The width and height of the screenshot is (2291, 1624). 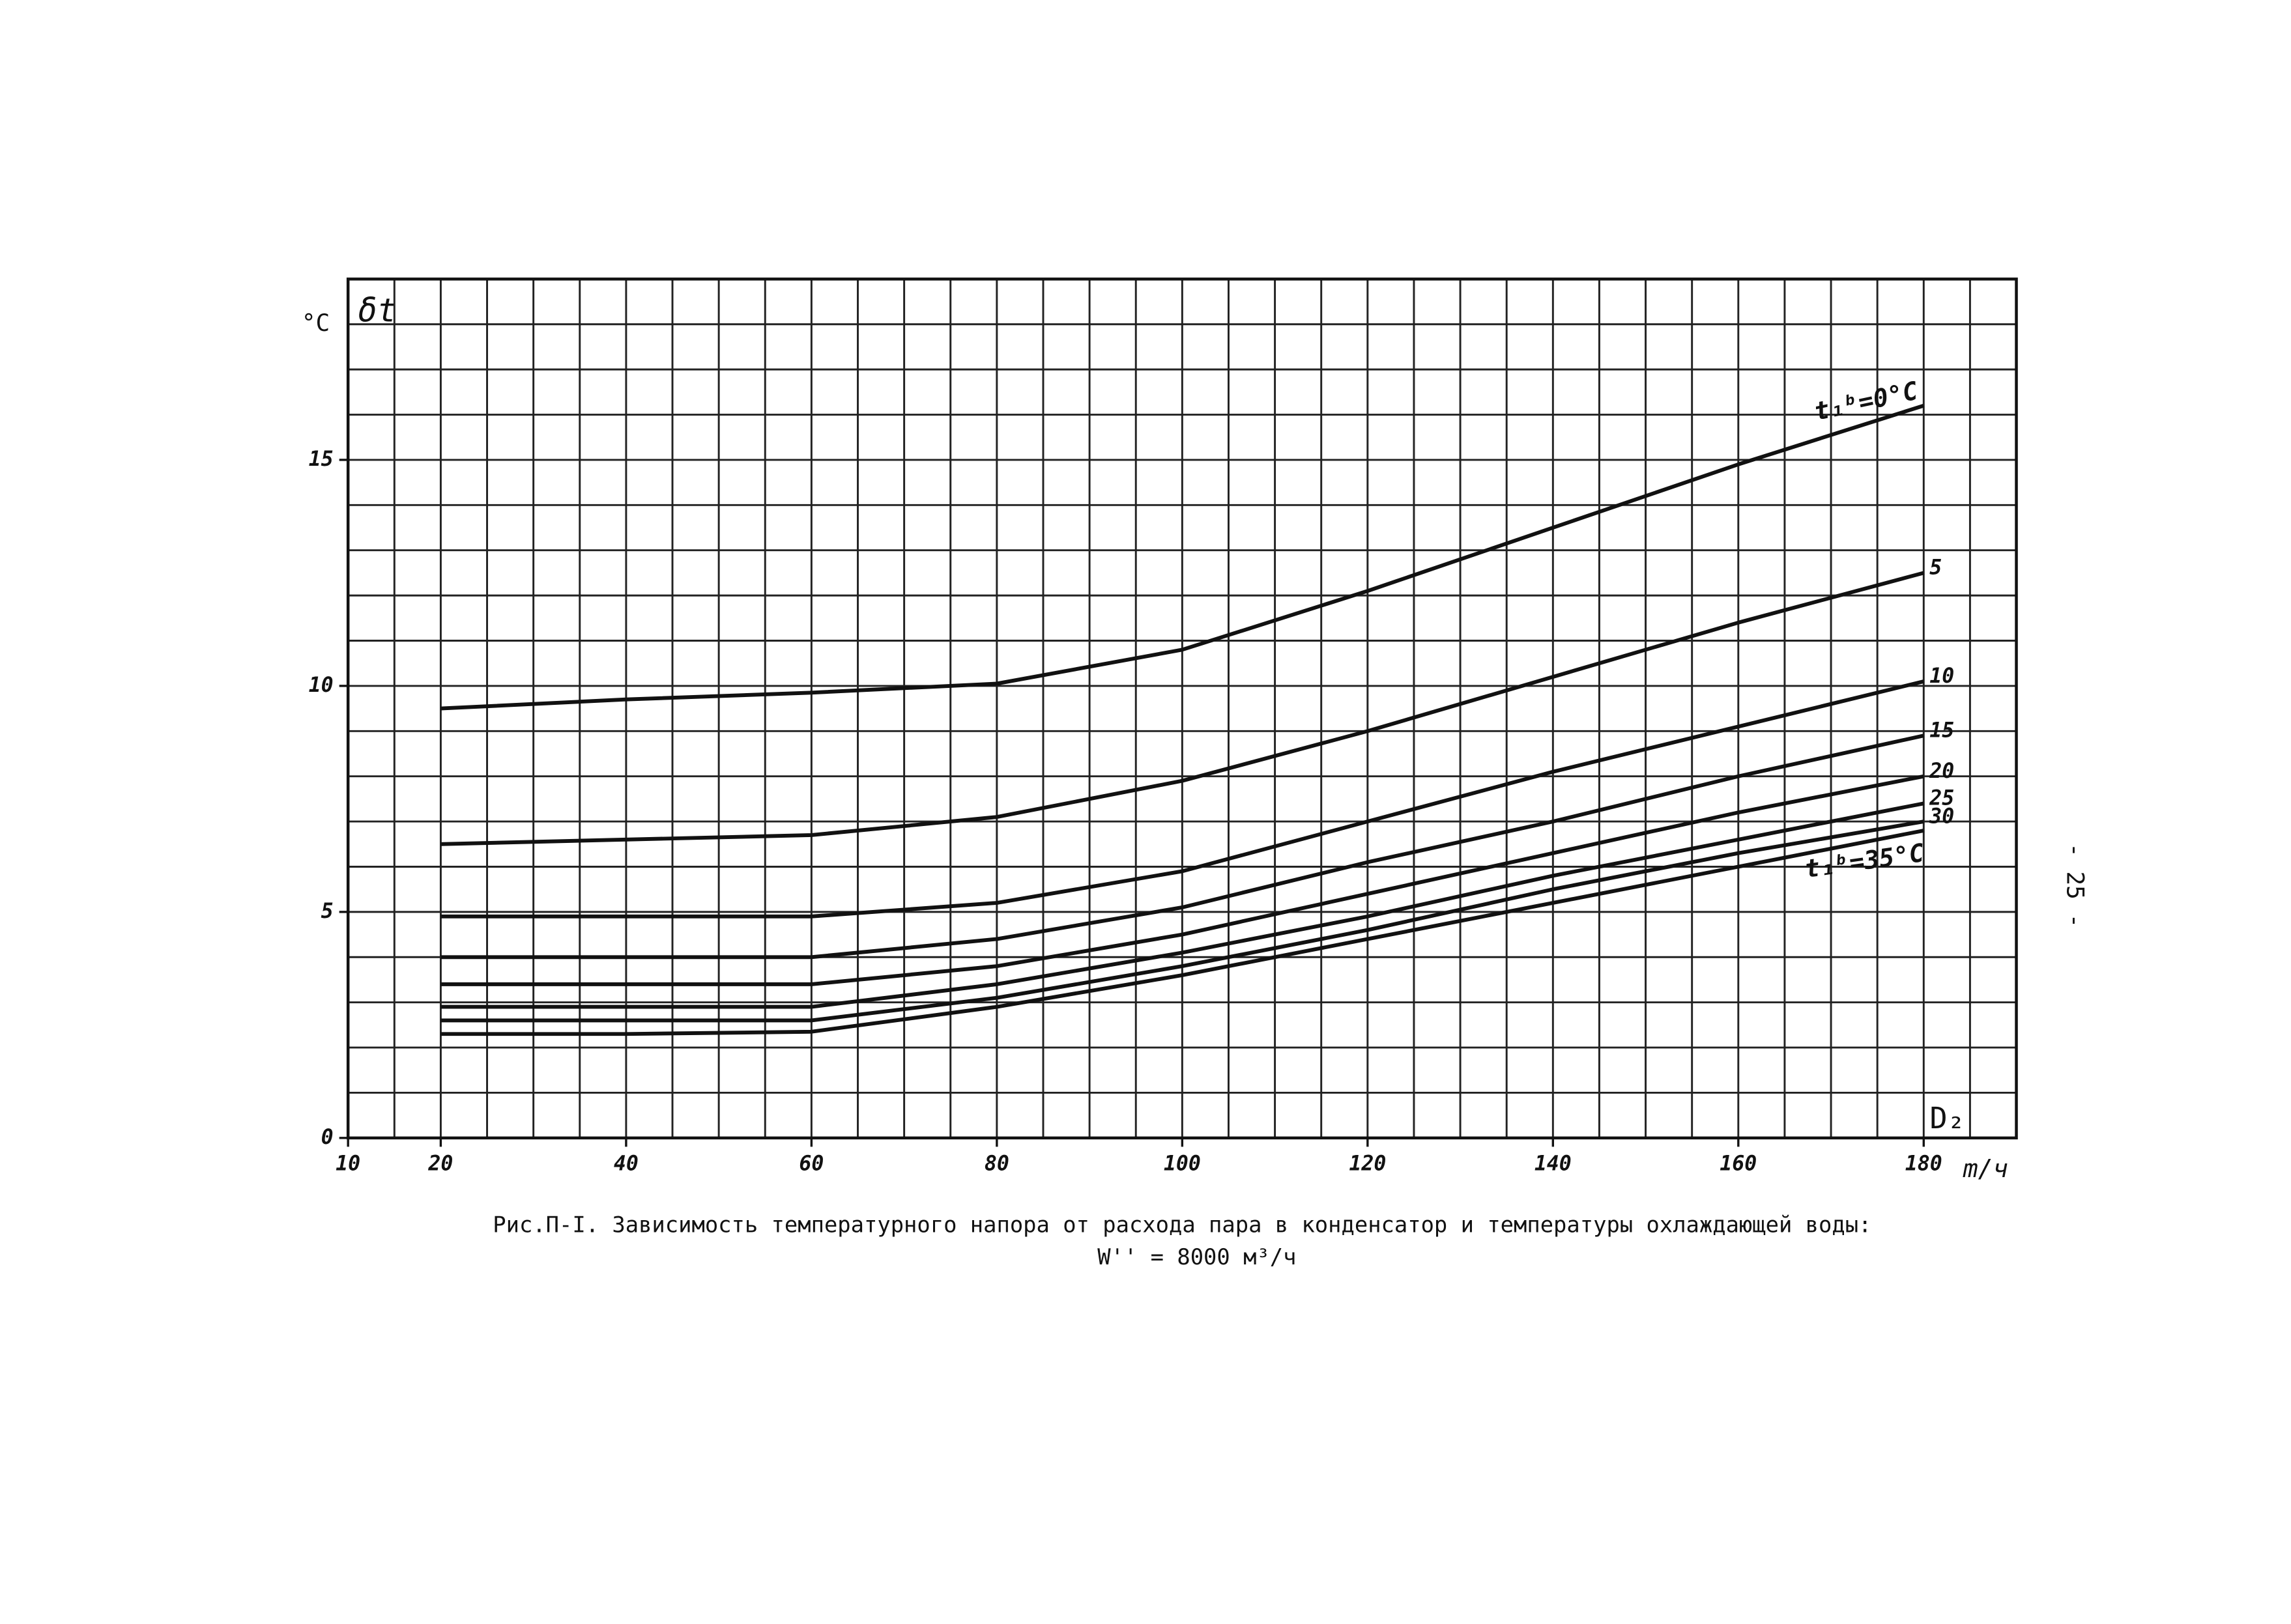 I want to click on x-tick-label: 20, so click(x=440, y=1163).